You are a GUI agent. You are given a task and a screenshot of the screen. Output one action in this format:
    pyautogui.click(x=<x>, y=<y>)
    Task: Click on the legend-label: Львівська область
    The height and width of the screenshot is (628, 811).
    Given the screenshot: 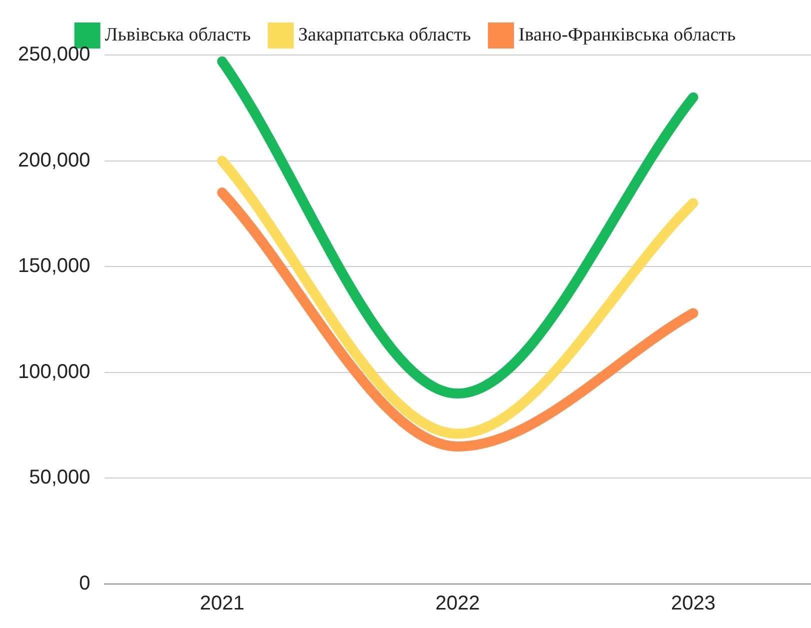 What is the action you would take?
    pyautogui.click(x=178, y=35)
    